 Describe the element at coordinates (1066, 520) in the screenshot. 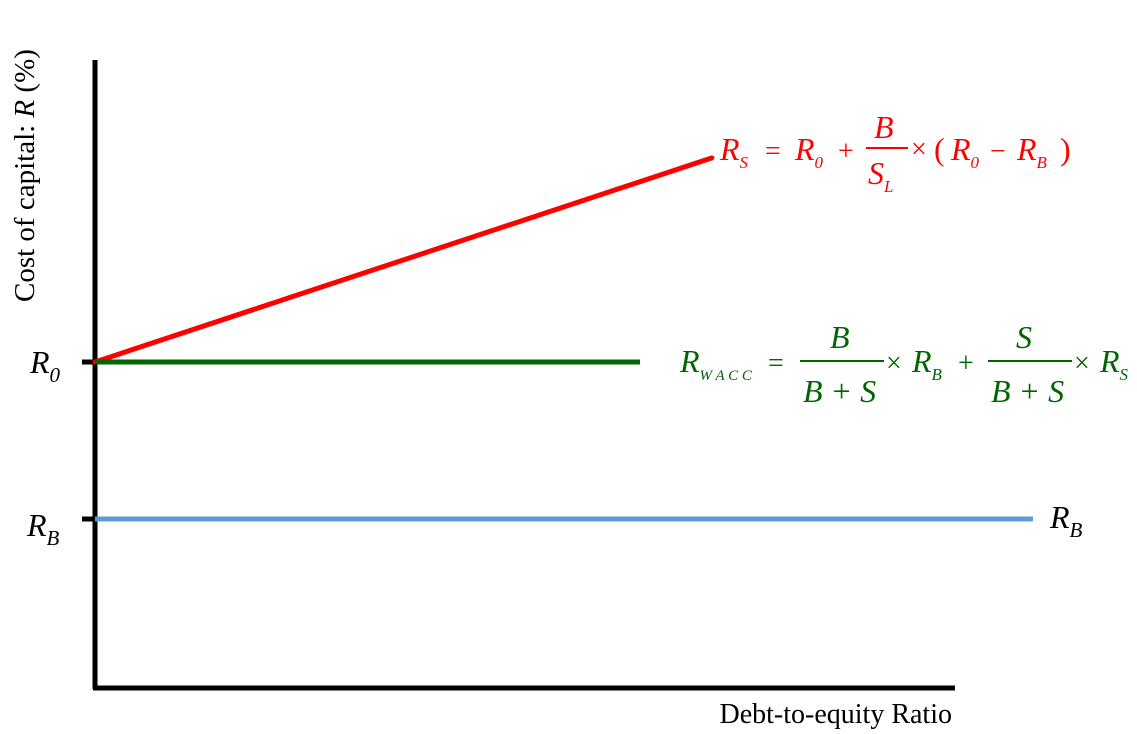

I see `rb-line-label: RB` at that location.